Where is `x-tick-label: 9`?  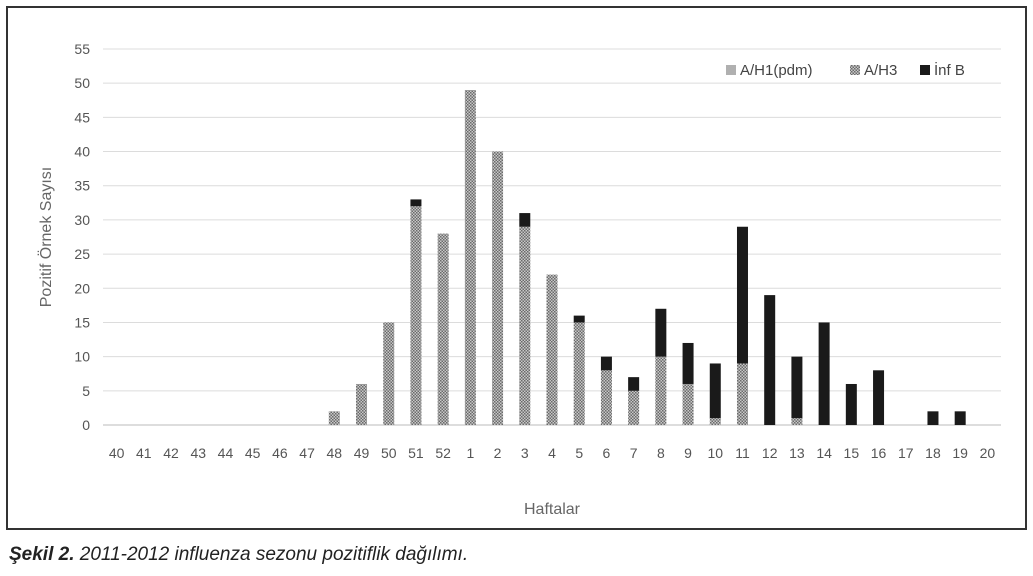
x-tick-label: 9 is located at coordinates (688, 453).